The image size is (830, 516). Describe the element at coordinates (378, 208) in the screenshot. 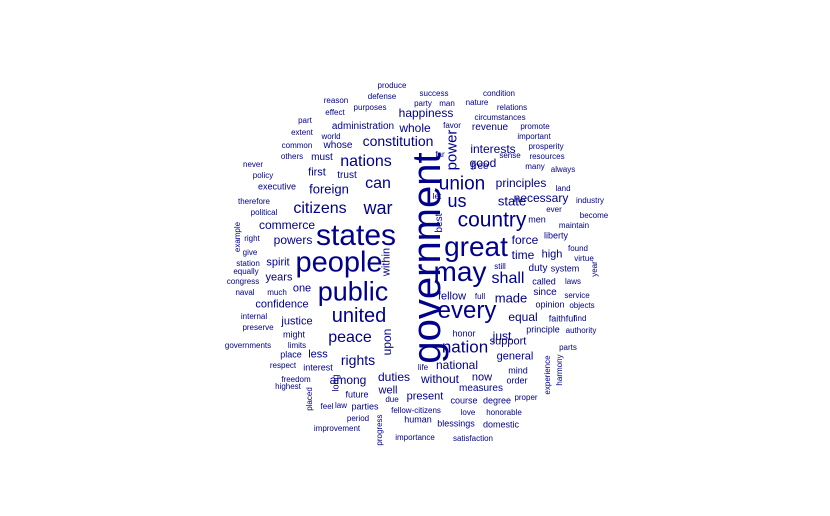

I see `word-war: war` at that location.